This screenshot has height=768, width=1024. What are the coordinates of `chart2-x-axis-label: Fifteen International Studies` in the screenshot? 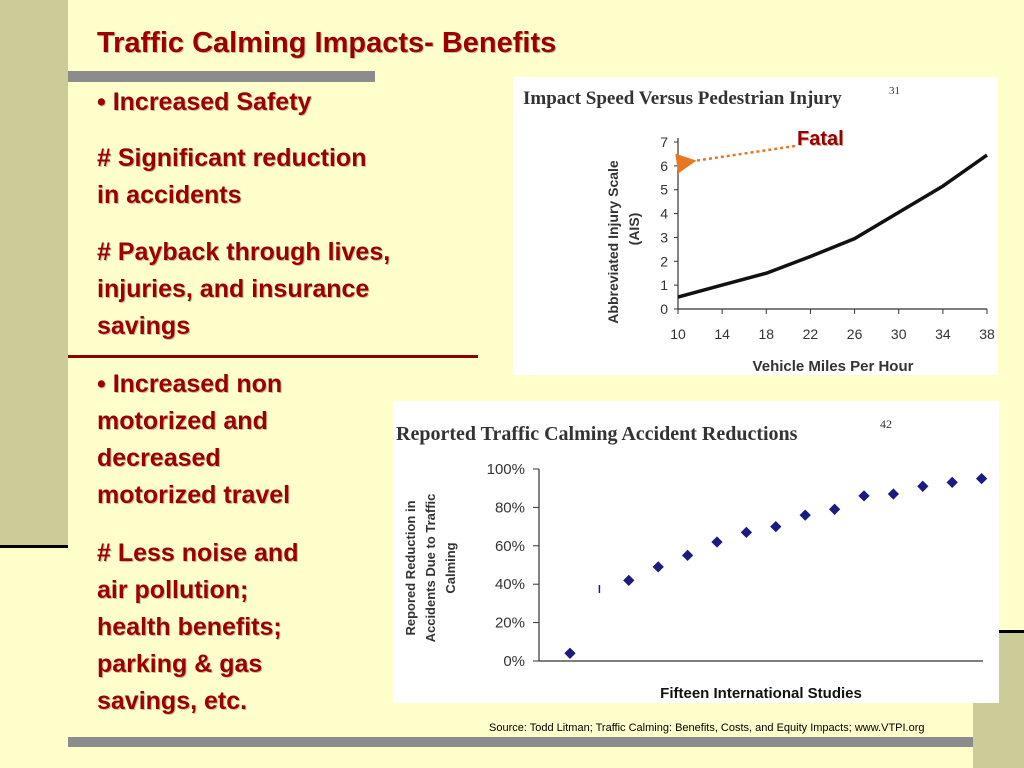 It's located at (761, 693).